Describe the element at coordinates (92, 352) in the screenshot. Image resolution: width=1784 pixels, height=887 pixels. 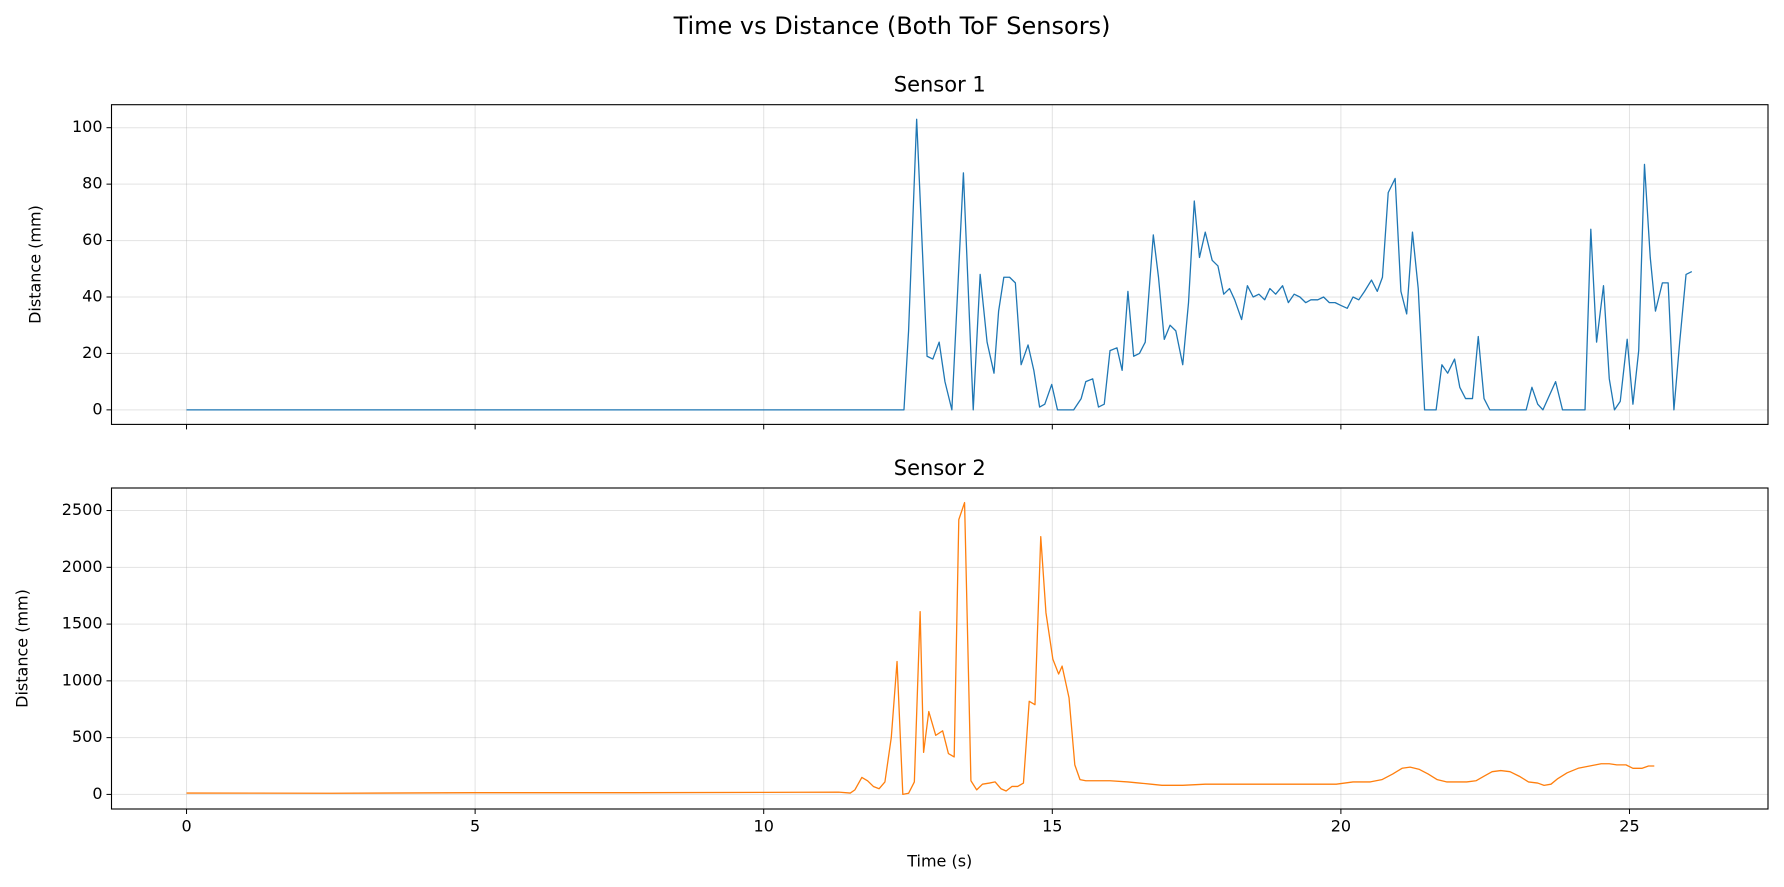
I see `y-tick-label: 20` at that location.